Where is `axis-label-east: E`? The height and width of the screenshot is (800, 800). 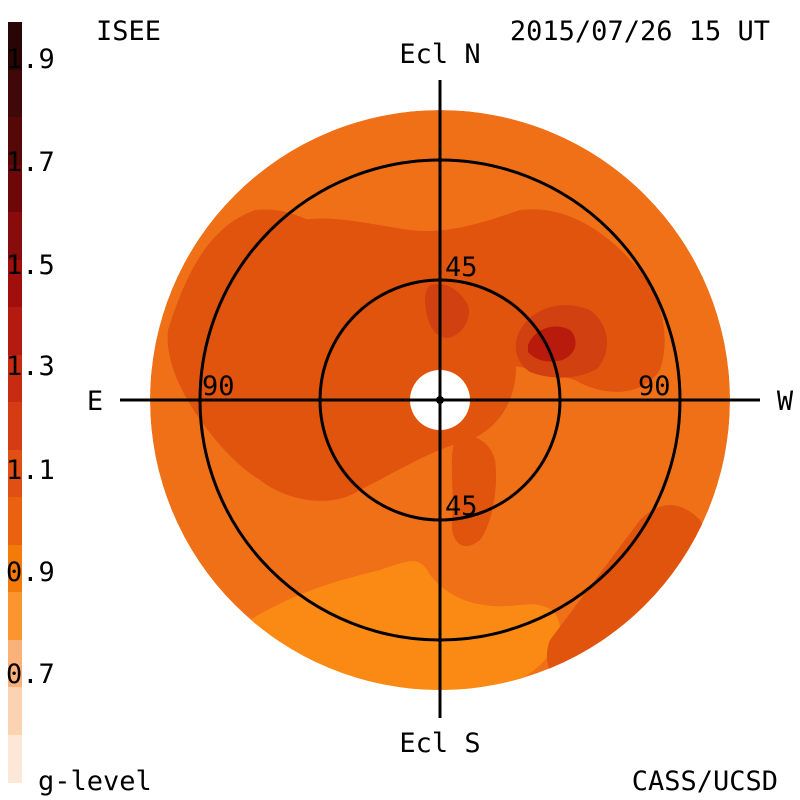
axis-label-east: E is located at coordinates (95, 401).